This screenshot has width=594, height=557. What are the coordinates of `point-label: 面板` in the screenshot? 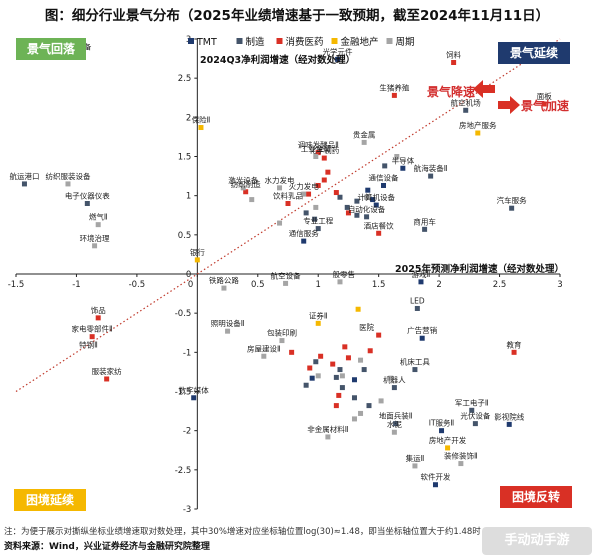 It's located at (544, 96).